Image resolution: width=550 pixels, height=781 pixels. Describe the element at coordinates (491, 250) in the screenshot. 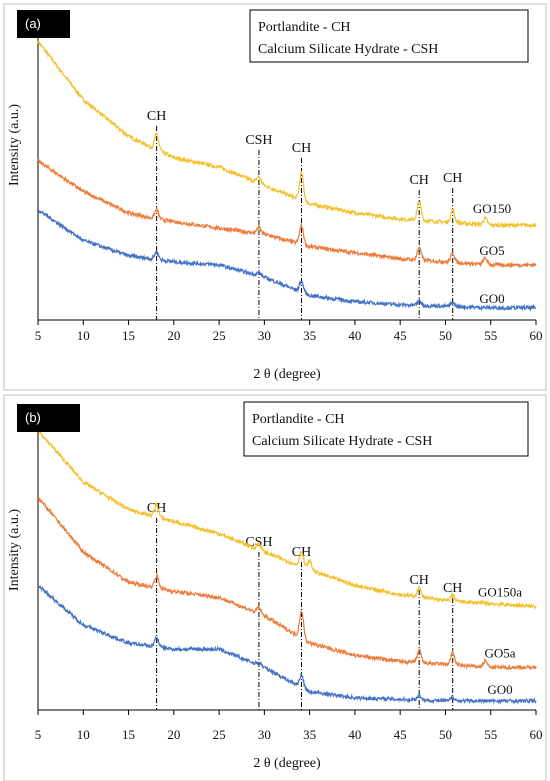

I see `series-label: GO5` at that location.